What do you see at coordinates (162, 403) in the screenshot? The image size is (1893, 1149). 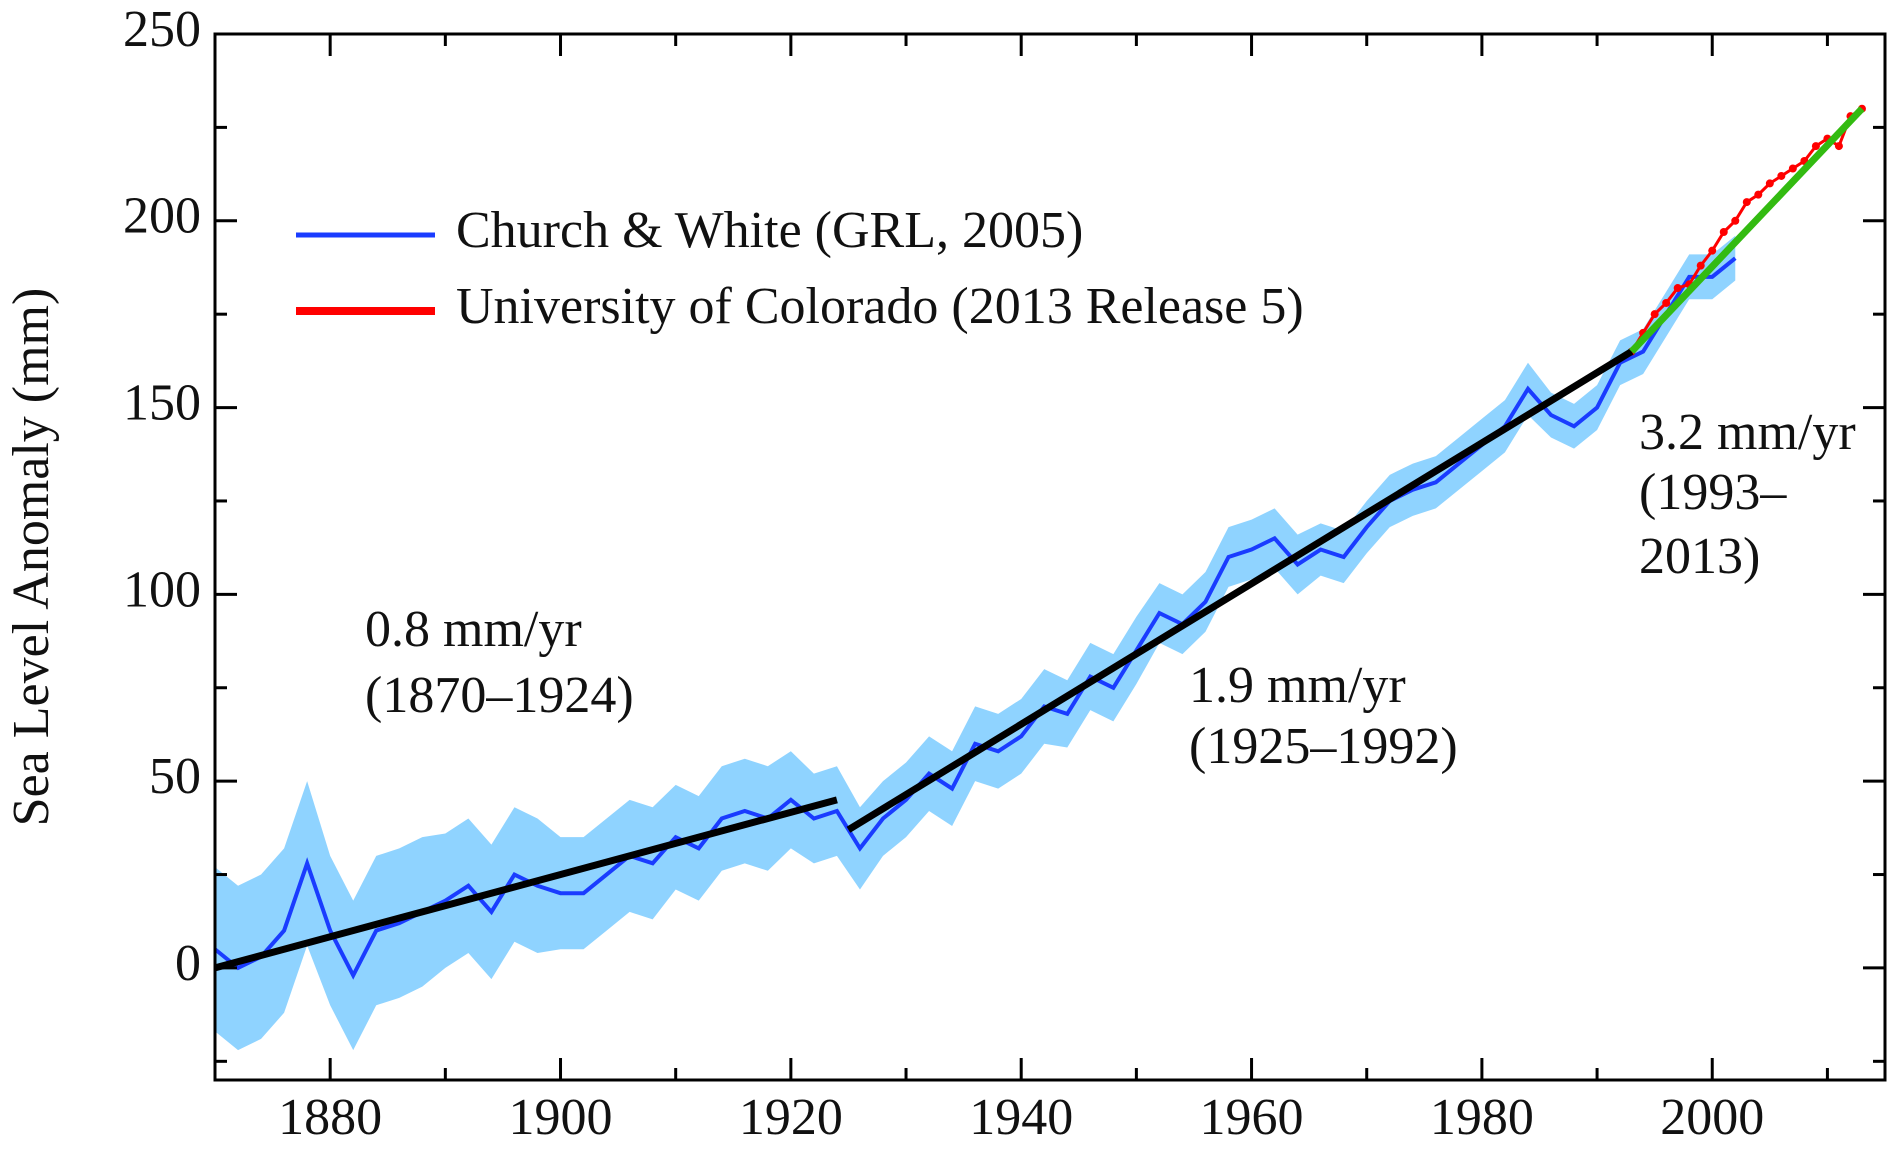 I see `y-tick-label: 150` at bounding box center [162, 403].